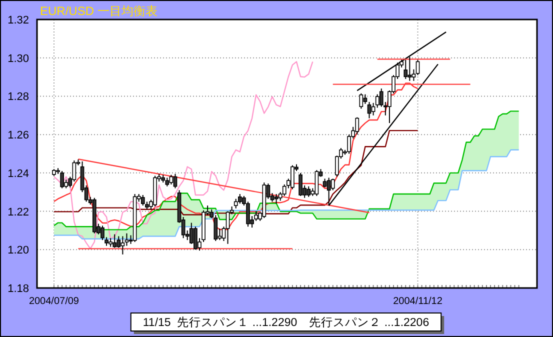 The width and height of the screenshot is (553, 337). I want to click on y-tick-label: 1.24, so click(18, 174).